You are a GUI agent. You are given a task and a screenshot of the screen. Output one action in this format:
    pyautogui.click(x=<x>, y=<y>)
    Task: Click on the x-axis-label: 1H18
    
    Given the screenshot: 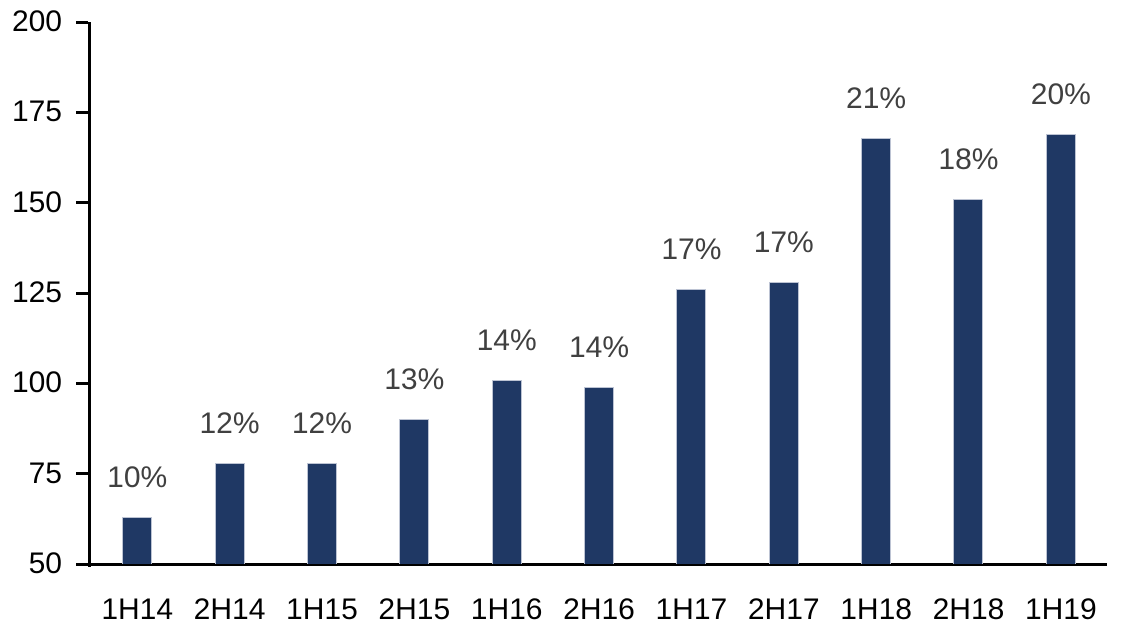 What is the action you would take?
    pyautogui.click(x=876, y=609)
    